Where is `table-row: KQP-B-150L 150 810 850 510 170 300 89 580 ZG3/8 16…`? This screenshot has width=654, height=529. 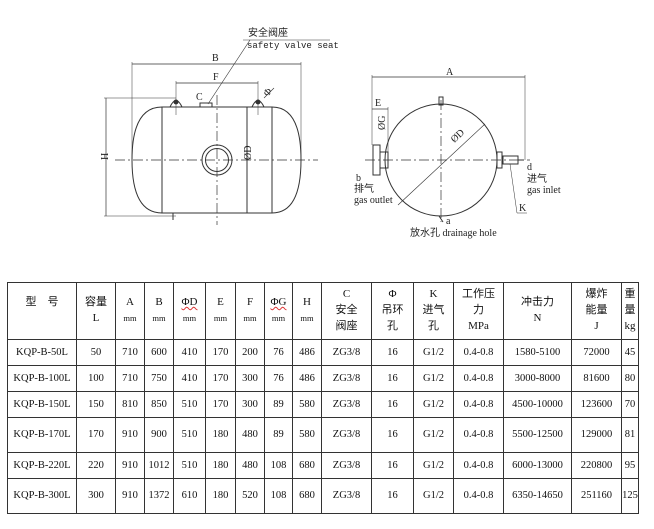
table-row: KQP-B-150L 150 810 850 510 170 300 89 580 ZG3/8 16… is located at coordinates (323, 404).